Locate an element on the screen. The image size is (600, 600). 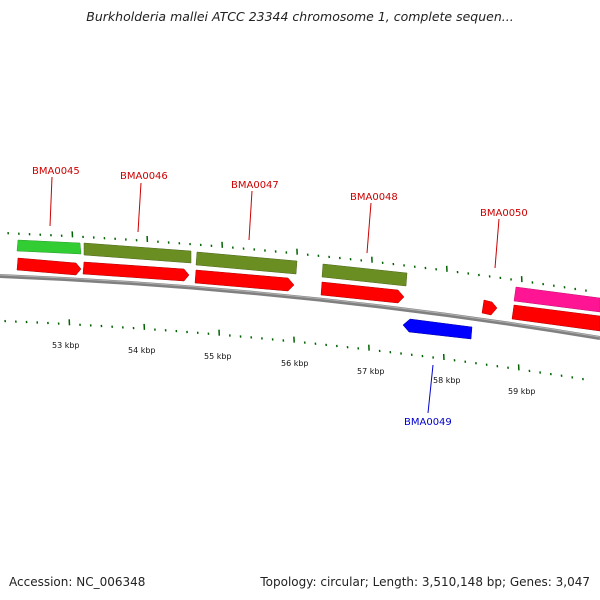
cds-arrow-row is located at coordinates (308, 294).